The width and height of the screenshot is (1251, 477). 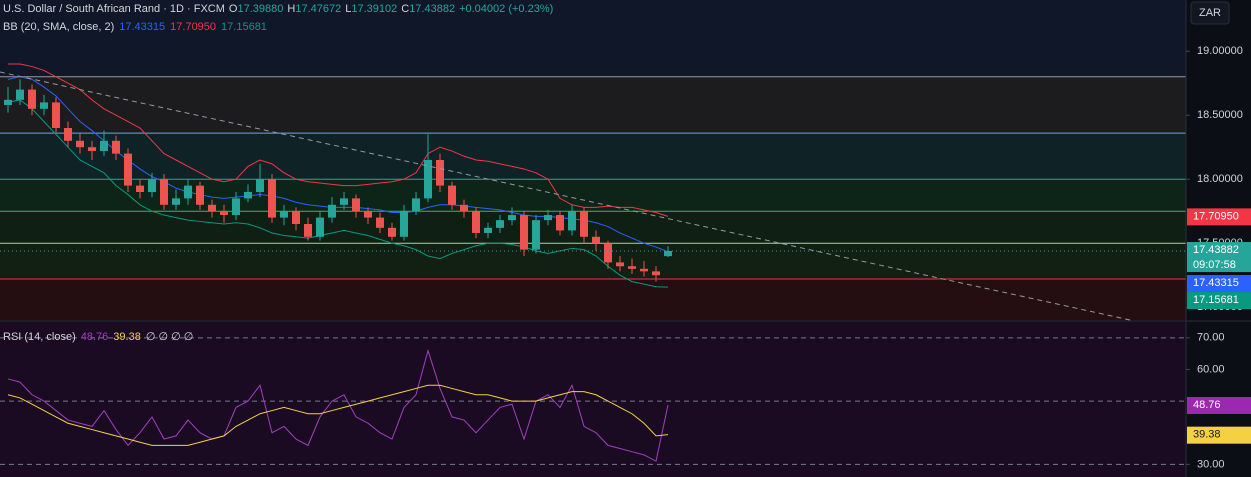 I want to click on bb-lower-tag: 17.15681, so click(x=1216, y=300).